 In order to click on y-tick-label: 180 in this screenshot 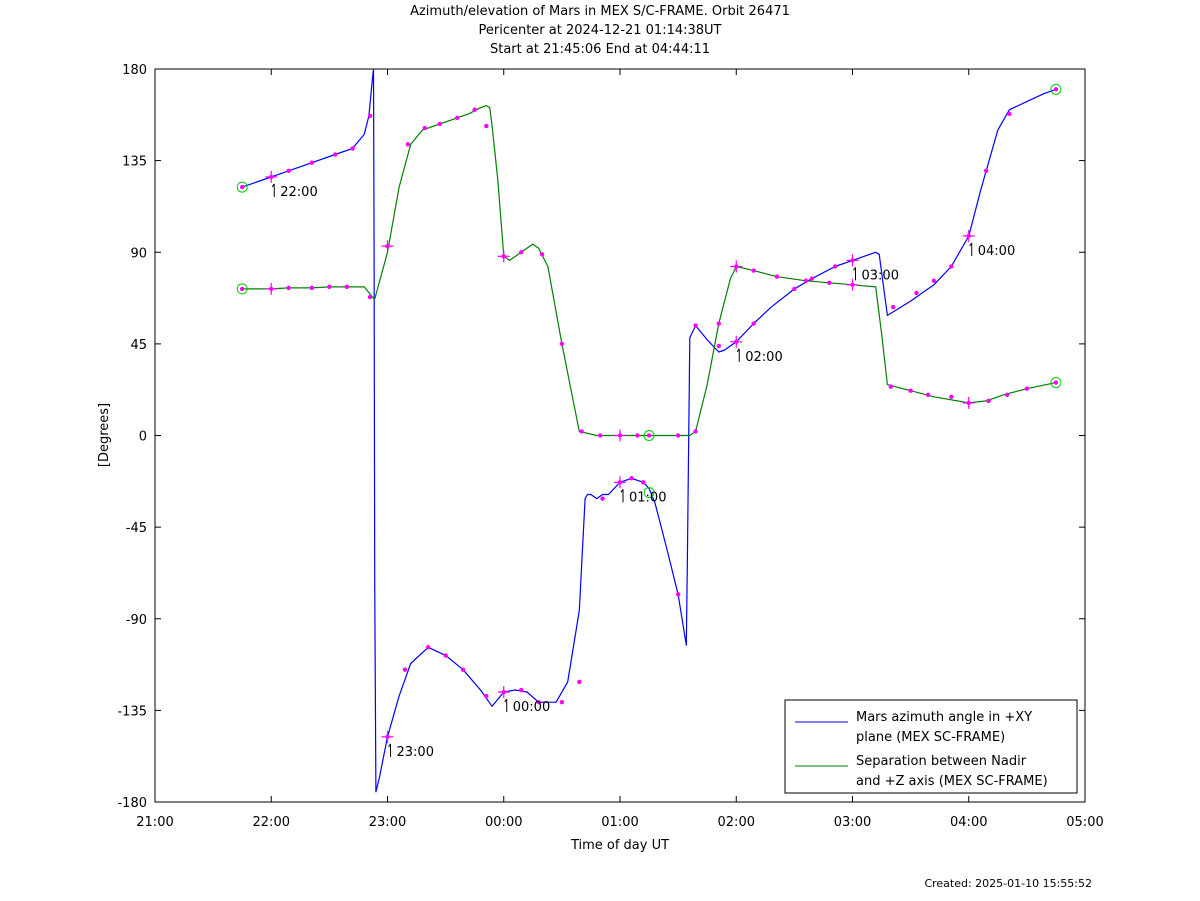, I will do `click(134, 70)`.